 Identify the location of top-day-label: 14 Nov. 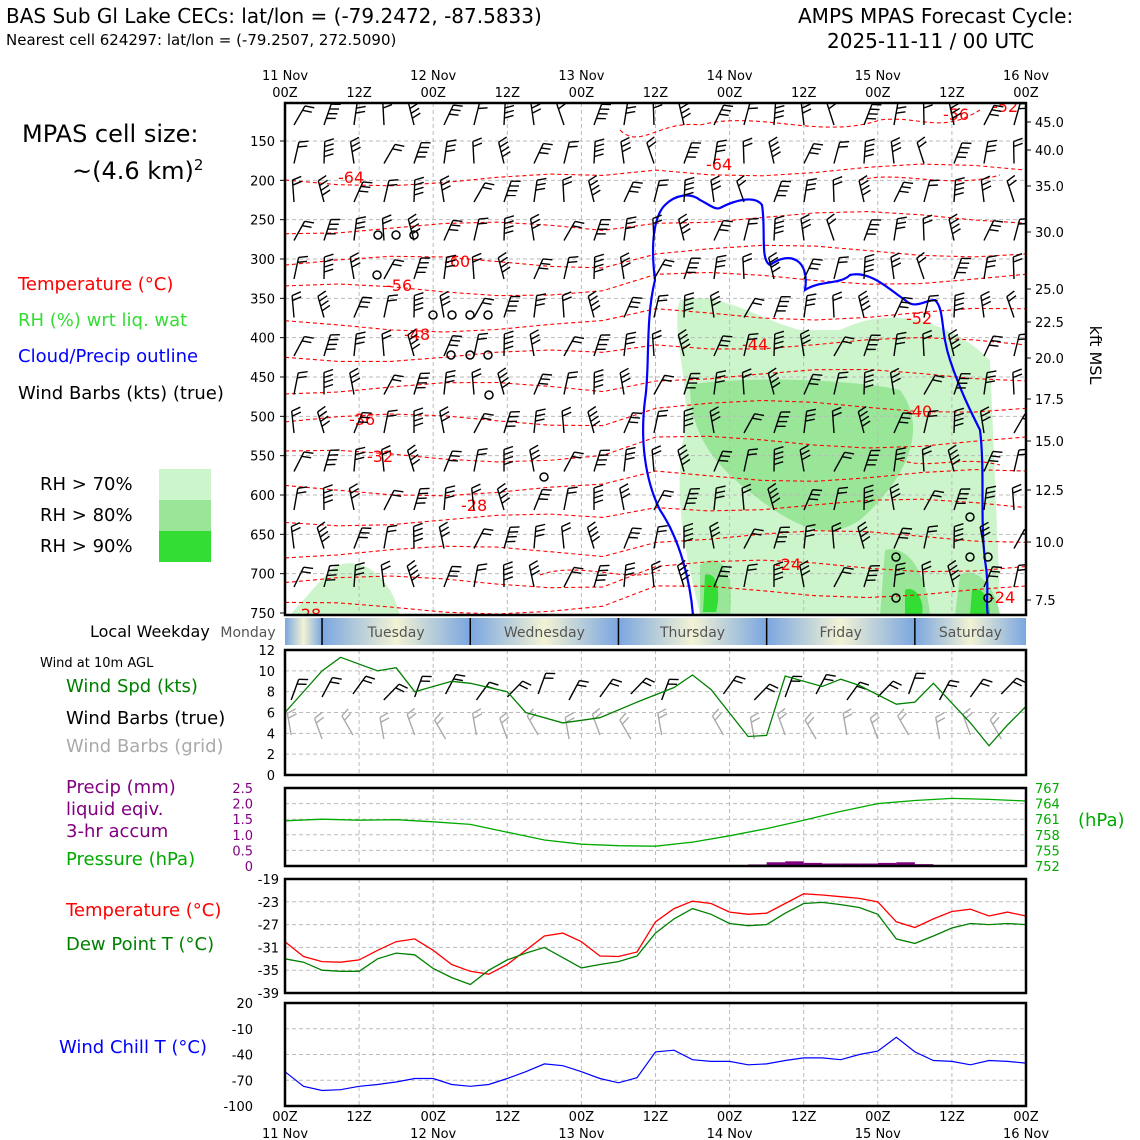
(730, 76).